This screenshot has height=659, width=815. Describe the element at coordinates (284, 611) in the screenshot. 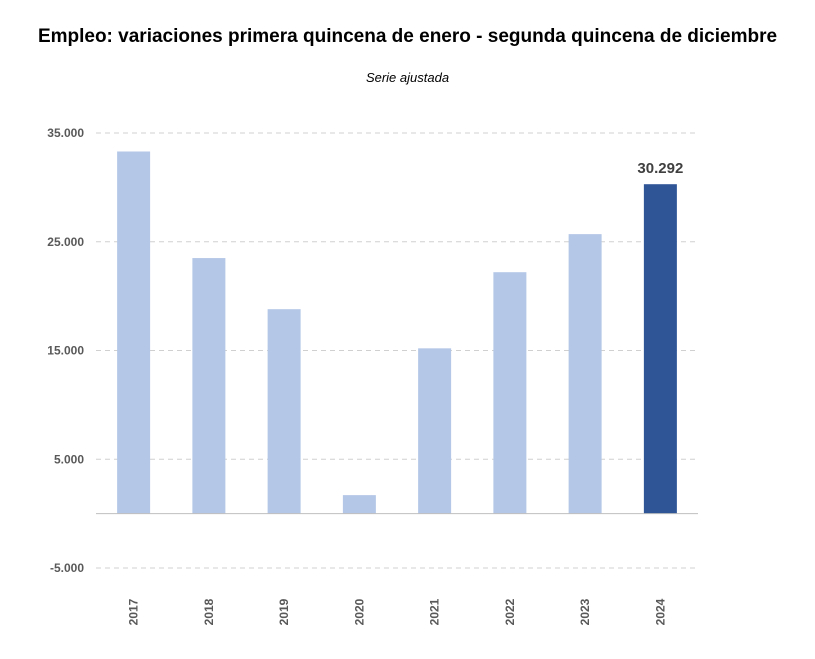

I see `x-category-label: 2019` at that location.